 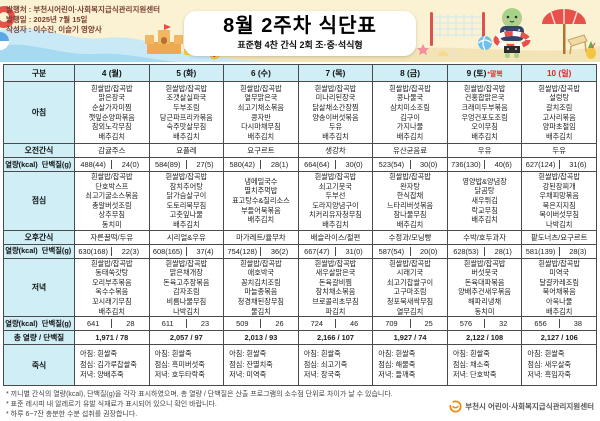 What do you see at coordinates (397, 375) in the screenshot?
I see `porridge-item: 저녁: 들깨죽` at bounding box center [397, 375].